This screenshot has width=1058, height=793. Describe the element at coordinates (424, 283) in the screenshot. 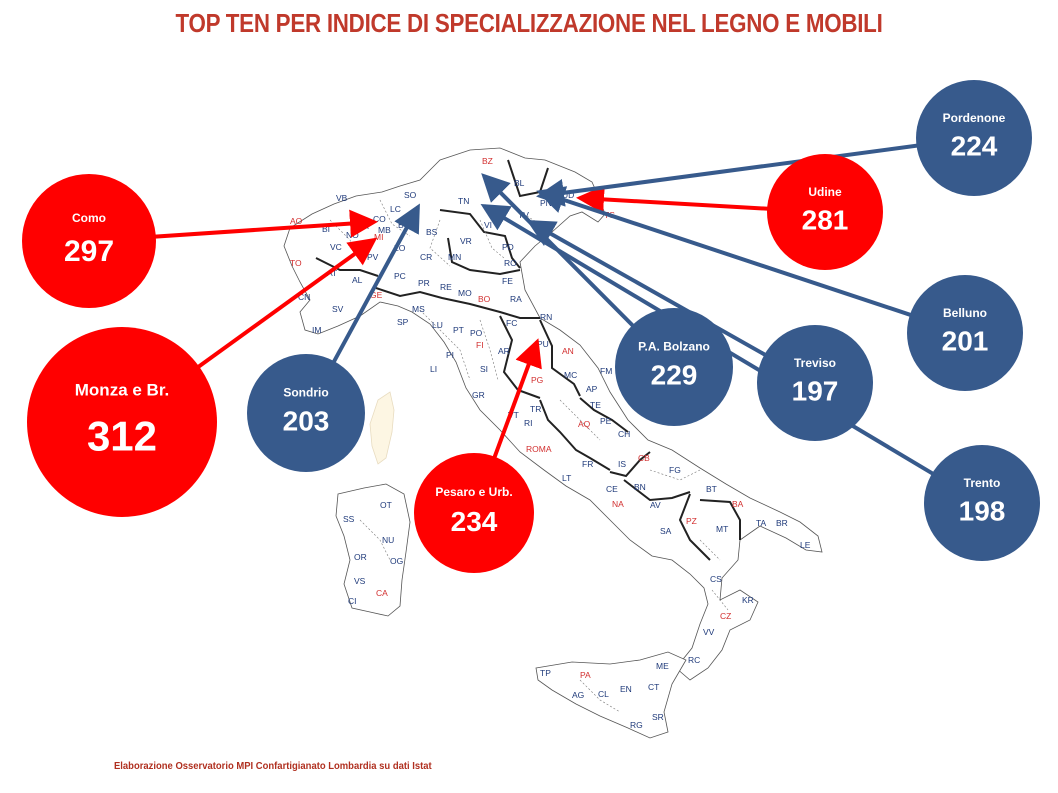

I see `province-label-pr: PR` at that location.